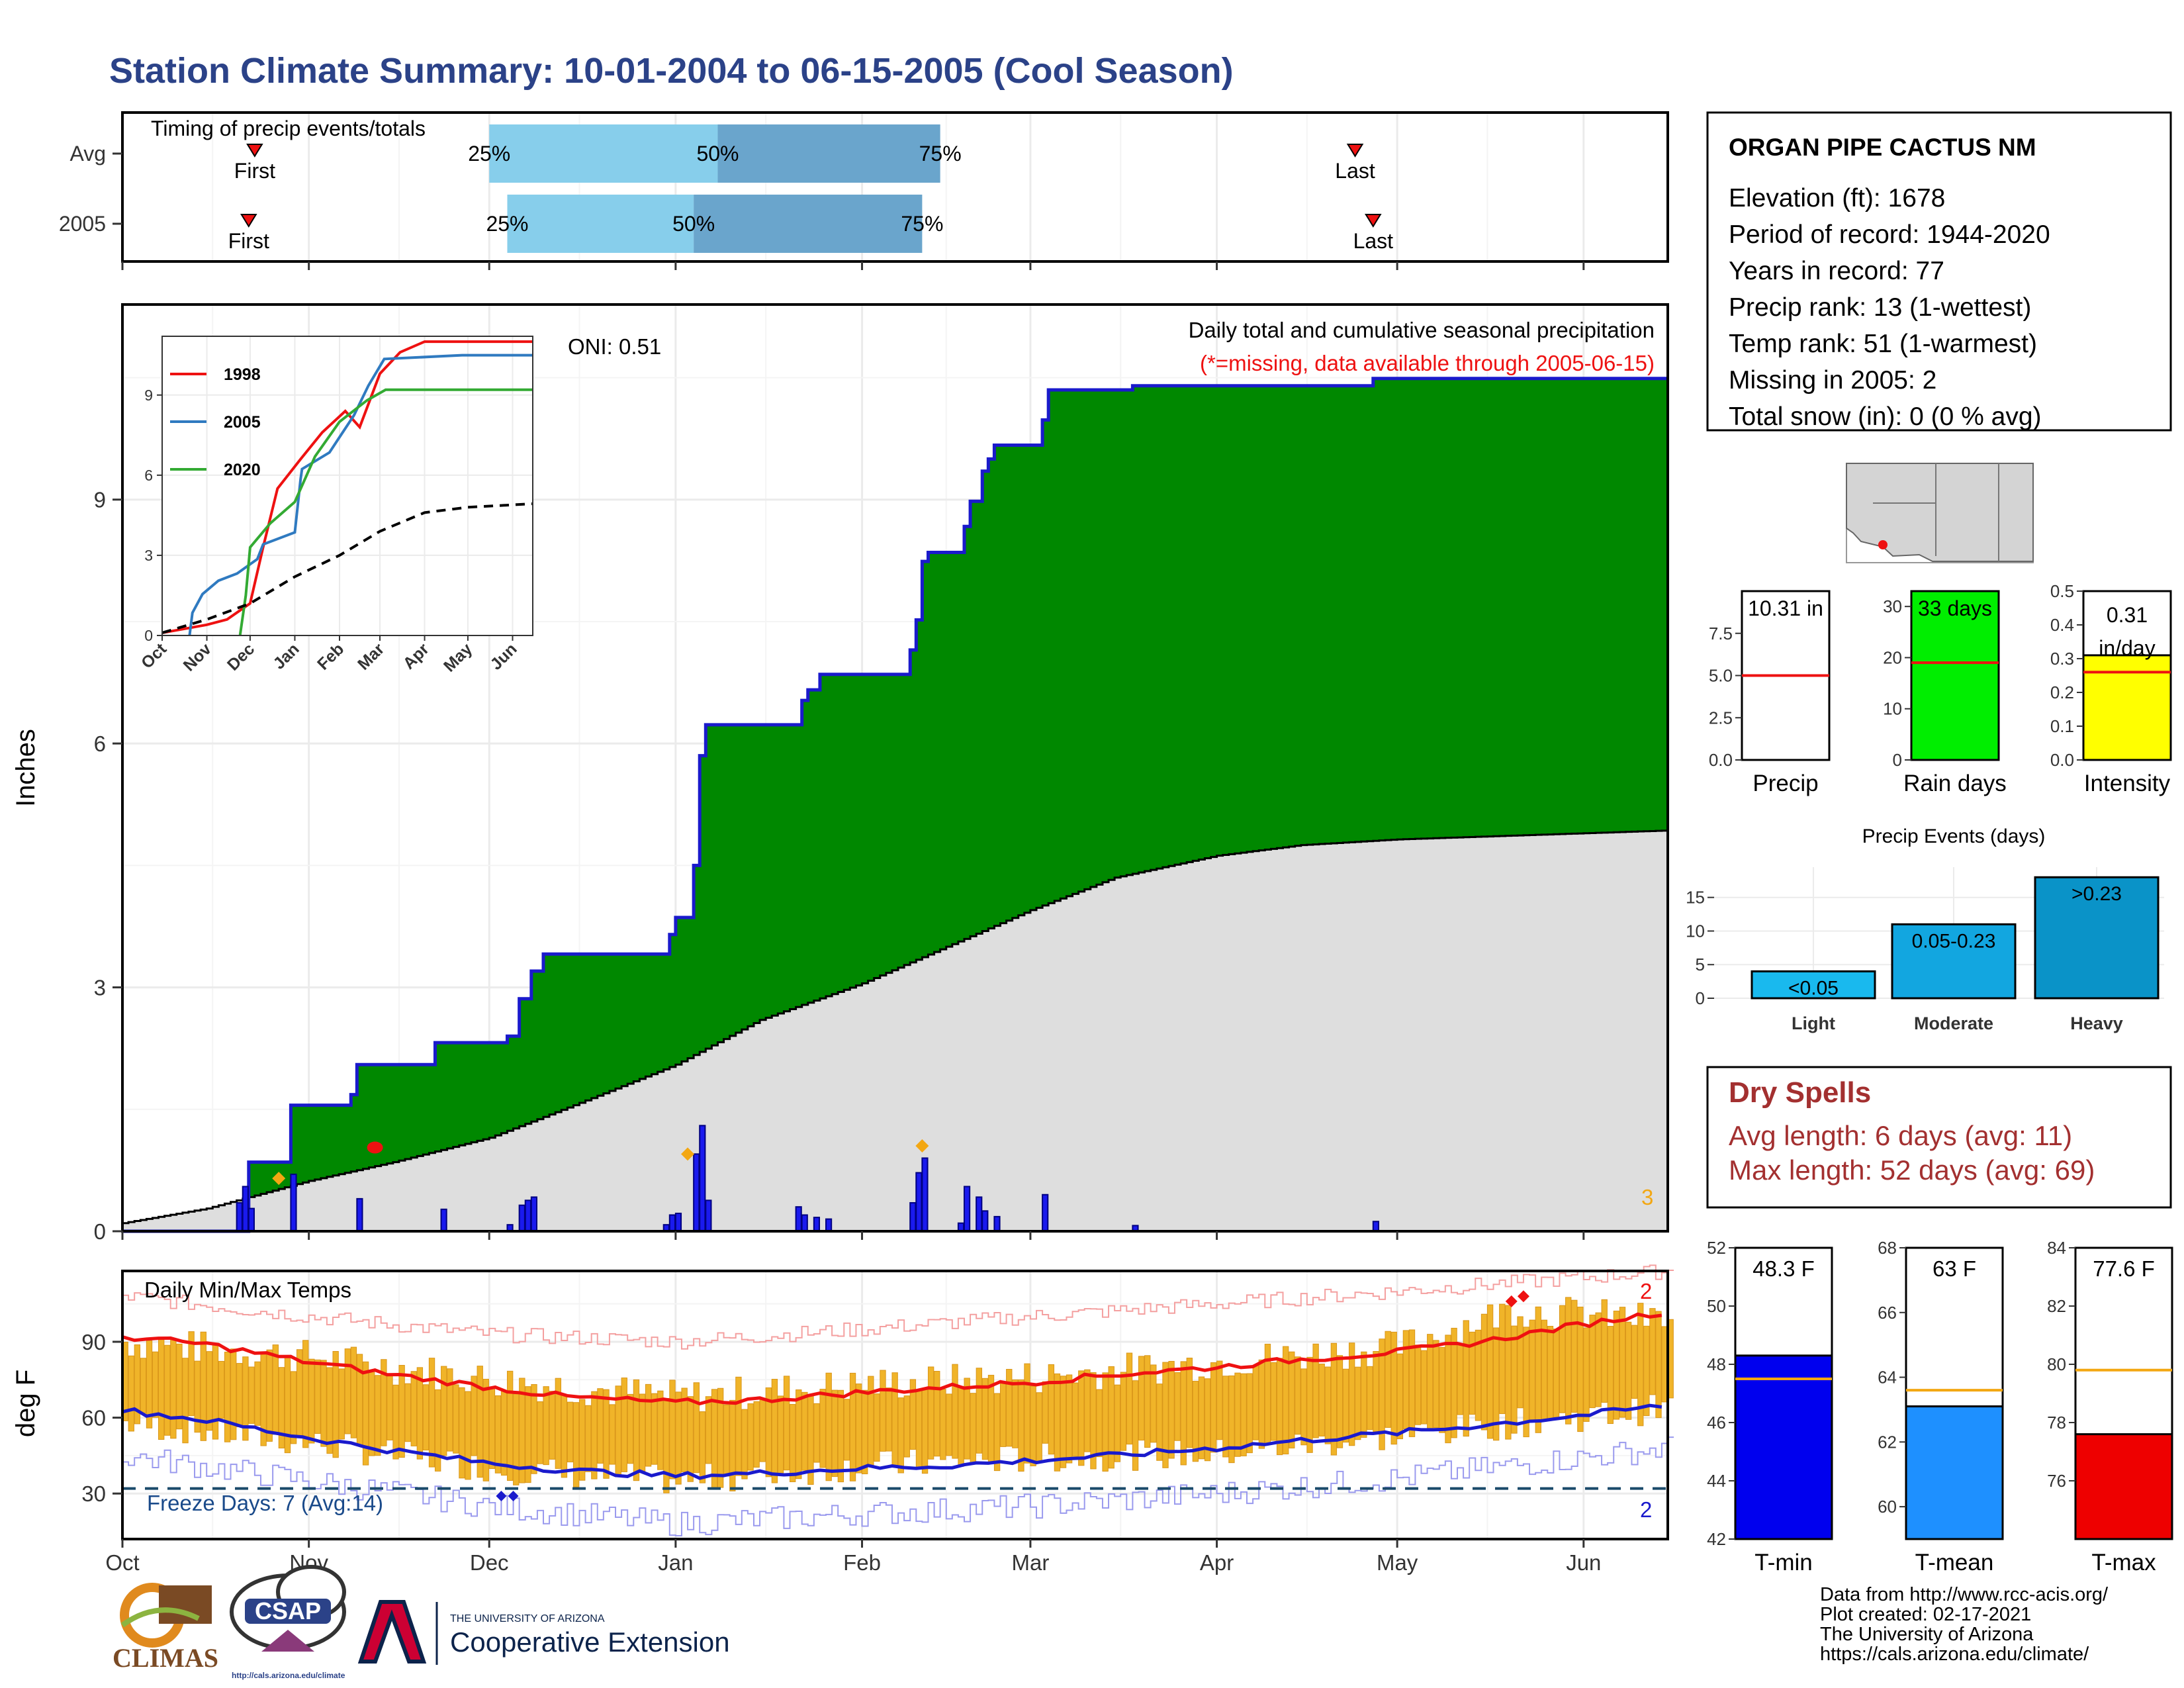 The image size is (2184, 1688). What do you see at coordinates (1883, 344) in the screenshot?
I see `station-info-line: Temp rank: 51 (1-warmest)` at bounding box center [1883, 344].